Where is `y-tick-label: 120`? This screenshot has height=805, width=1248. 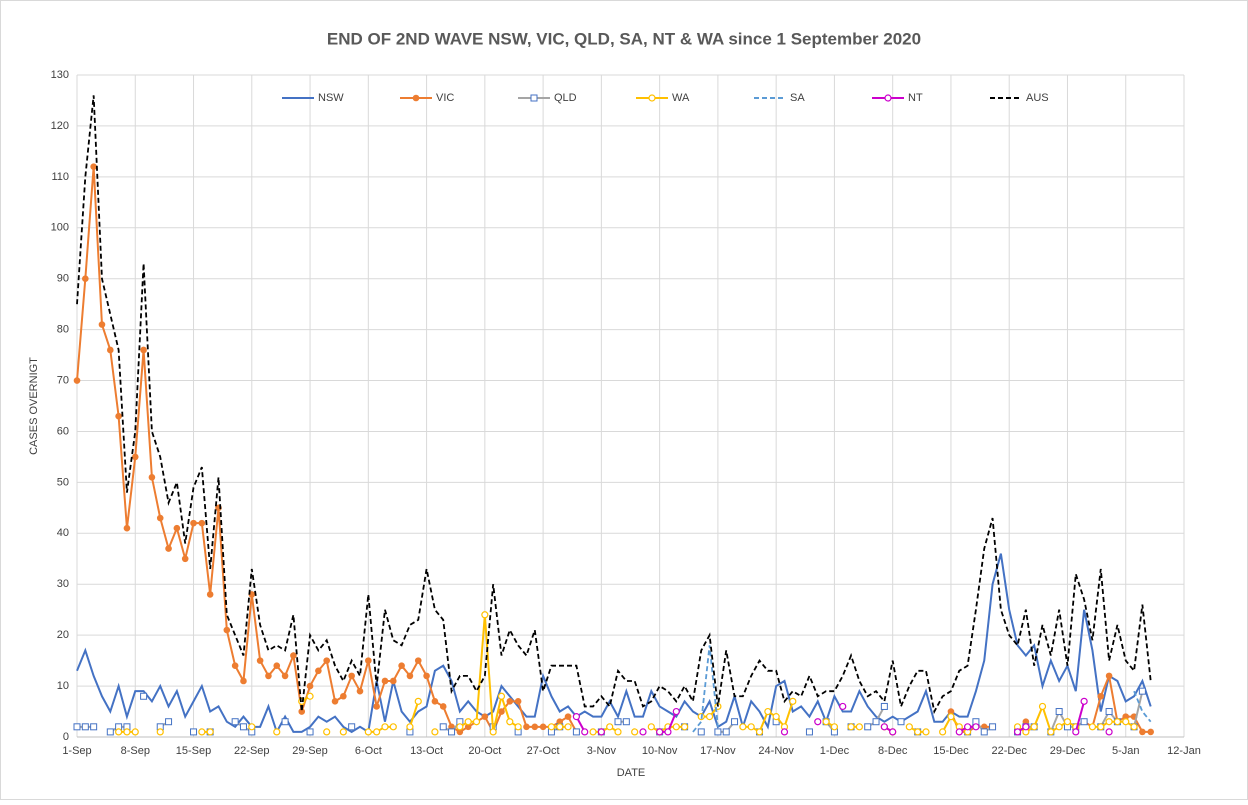
y-tick-label: 120 is located at coordinates (60, 126).